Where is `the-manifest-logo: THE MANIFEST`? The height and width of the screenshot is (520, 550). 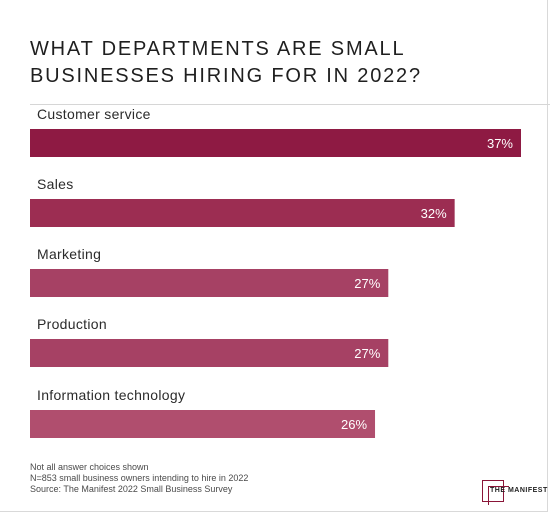 the-manifest-logo: THE MANIFEST is located at coordinates (514, 492).